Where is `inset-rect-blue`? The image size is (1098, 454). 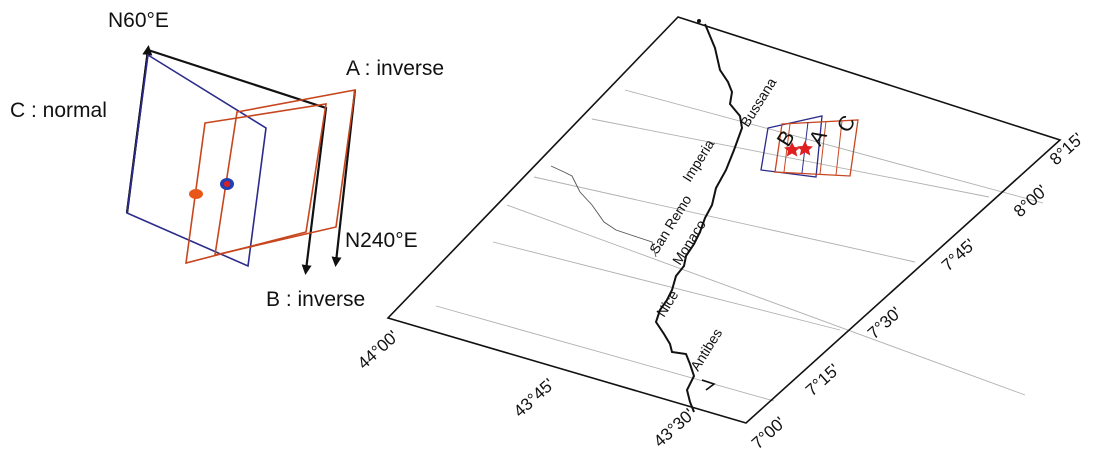 inset-rect-blue is located at coordinates (791, 146).